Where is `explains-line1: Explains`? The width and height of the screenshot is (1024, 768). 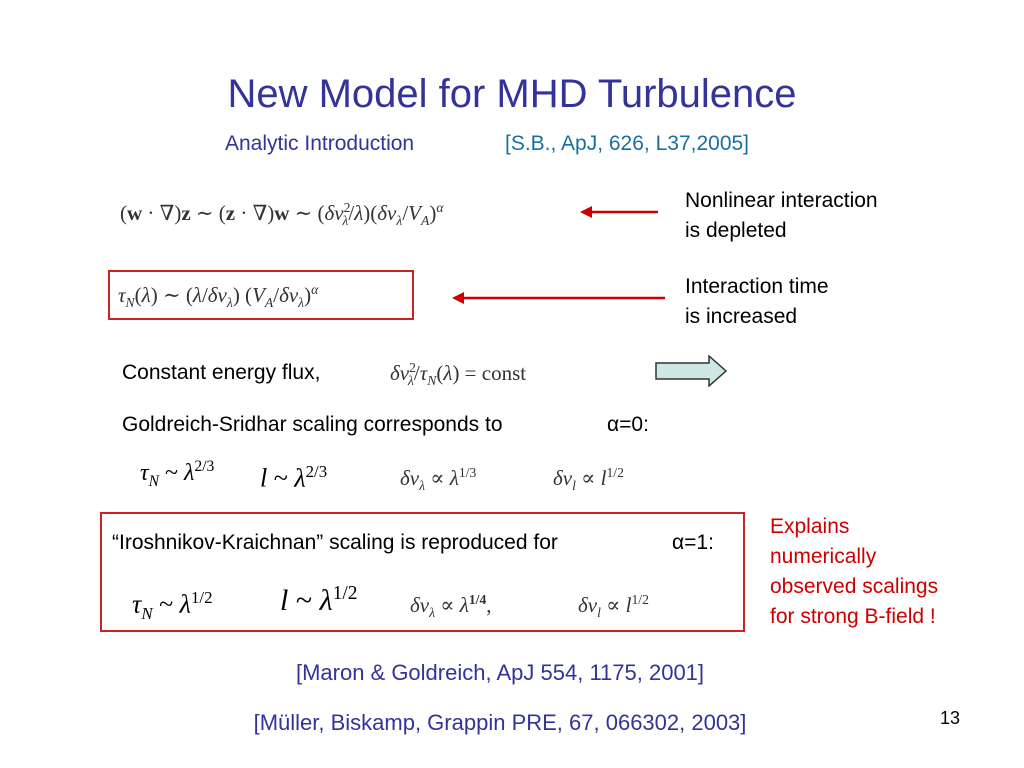
explains-line1: Explains is located at coordinates (810, 526).